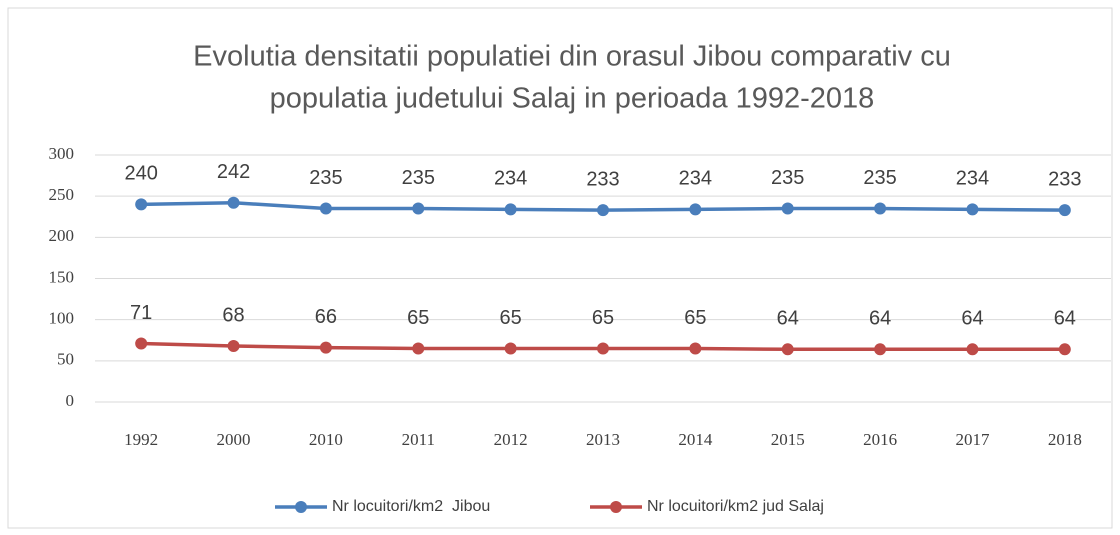 Image resolution: width=1120 pixels, height=535 pixels. Describe the element at coordinates (62, 153) in the screenshot. I see `y-tick-label: 300` at that location.